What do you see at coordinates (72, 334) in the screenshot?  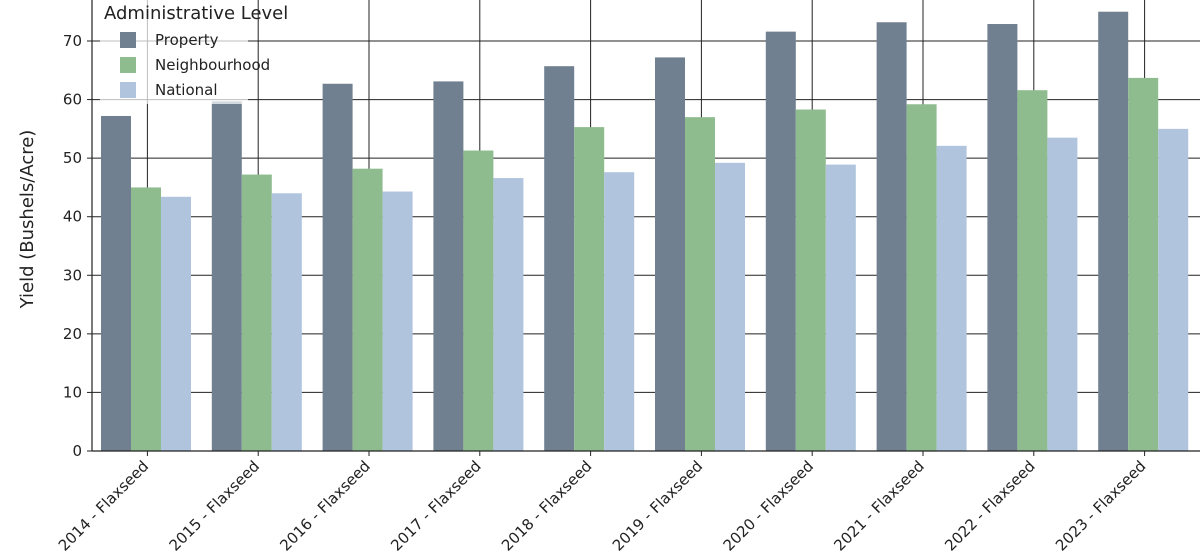 I see `y-tick-label: 20` at bounding box center [72, 334].